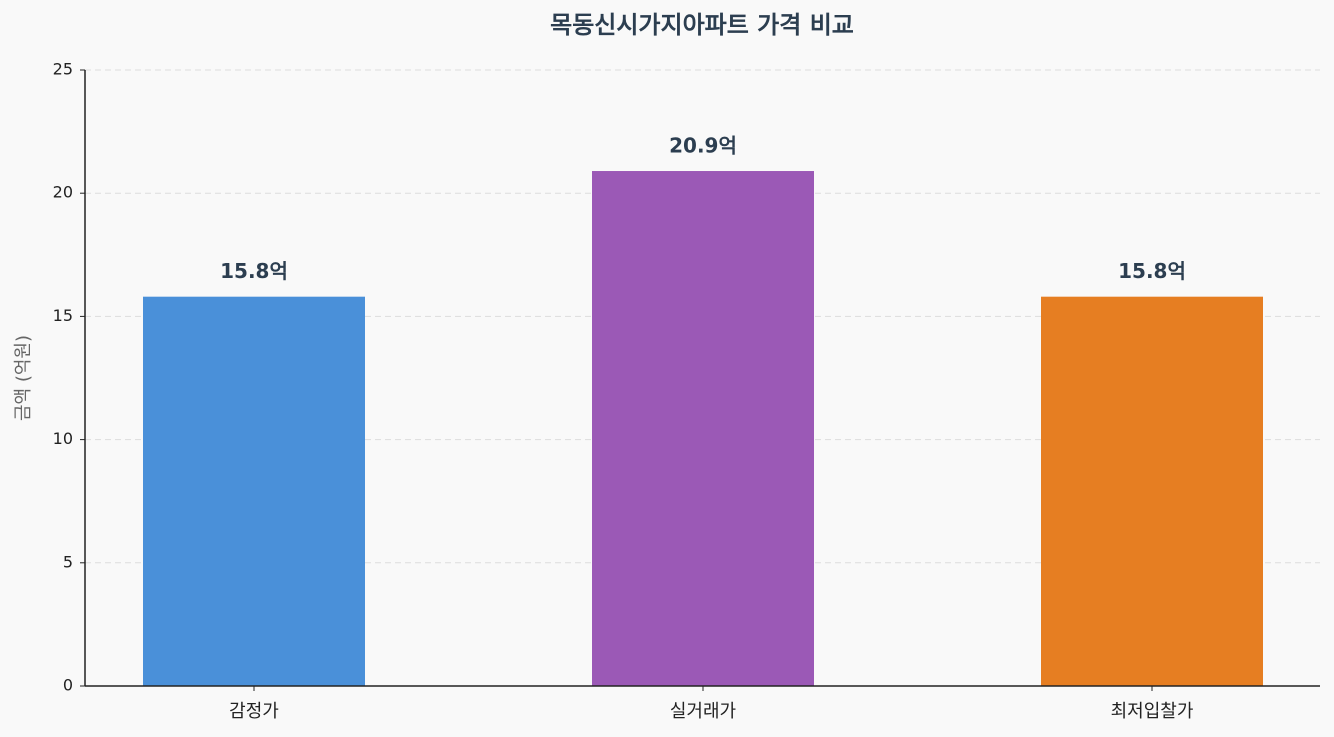  What do you see at coordinates (702, 25) in the screenshot?
I see `chart-title: 목동신시가지아파트 가격 비교` at bounding box center [702, 25].